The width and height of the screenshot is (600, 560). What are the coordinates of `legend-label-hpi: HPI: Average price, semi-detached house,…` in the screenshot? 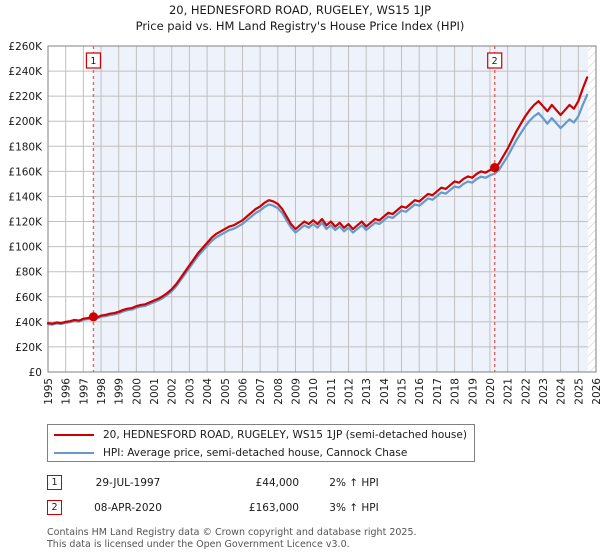 It's located at (255, 453).